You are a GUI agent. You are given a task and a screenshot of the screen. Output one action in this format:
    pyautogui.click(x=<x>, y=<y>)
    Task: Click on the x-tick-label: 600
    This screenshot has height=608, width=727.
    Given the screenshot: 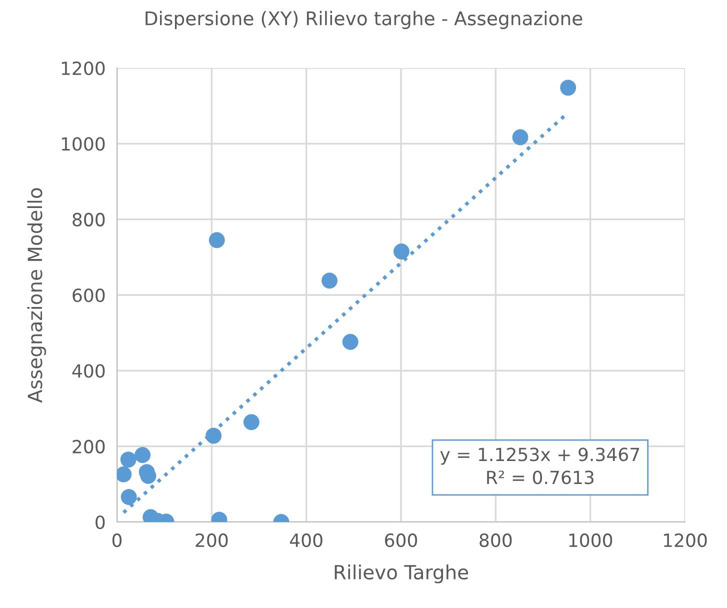 What is the action you would take?
    pyautogui.click(x=401, y=540)
    